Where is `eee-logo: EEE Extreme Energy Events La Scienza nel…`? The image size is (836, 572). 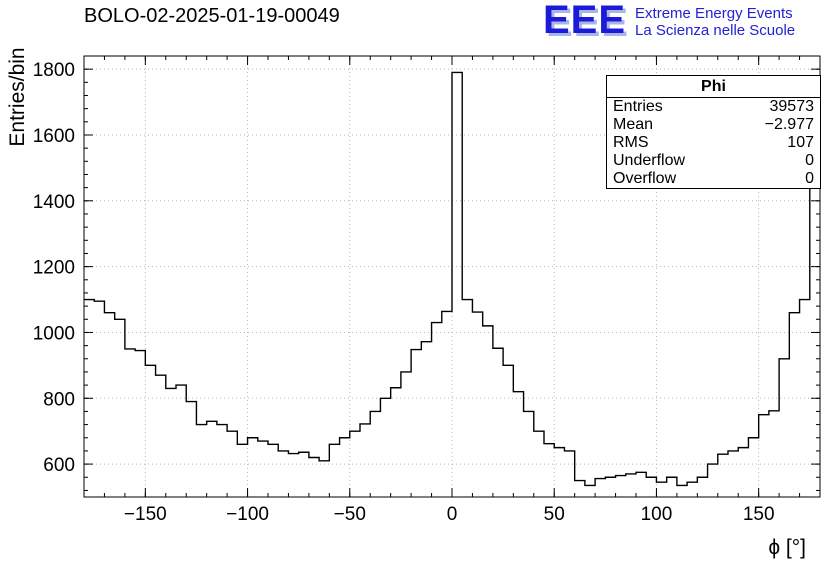 eee-logo: EEE Extreme Energy Events La Scienza nel… is located at coordinates (669, 21).